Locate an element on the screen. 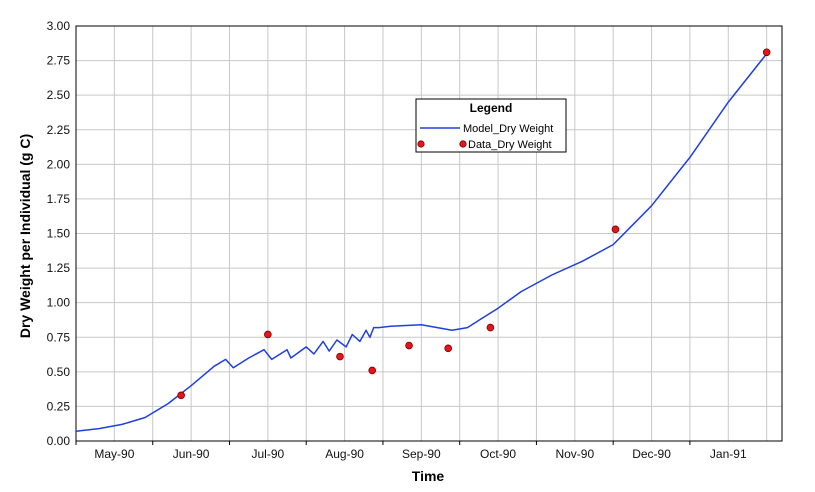 The image size is (815, 492). y-tick-label: 0.25 is located at coordinates (59, 406).